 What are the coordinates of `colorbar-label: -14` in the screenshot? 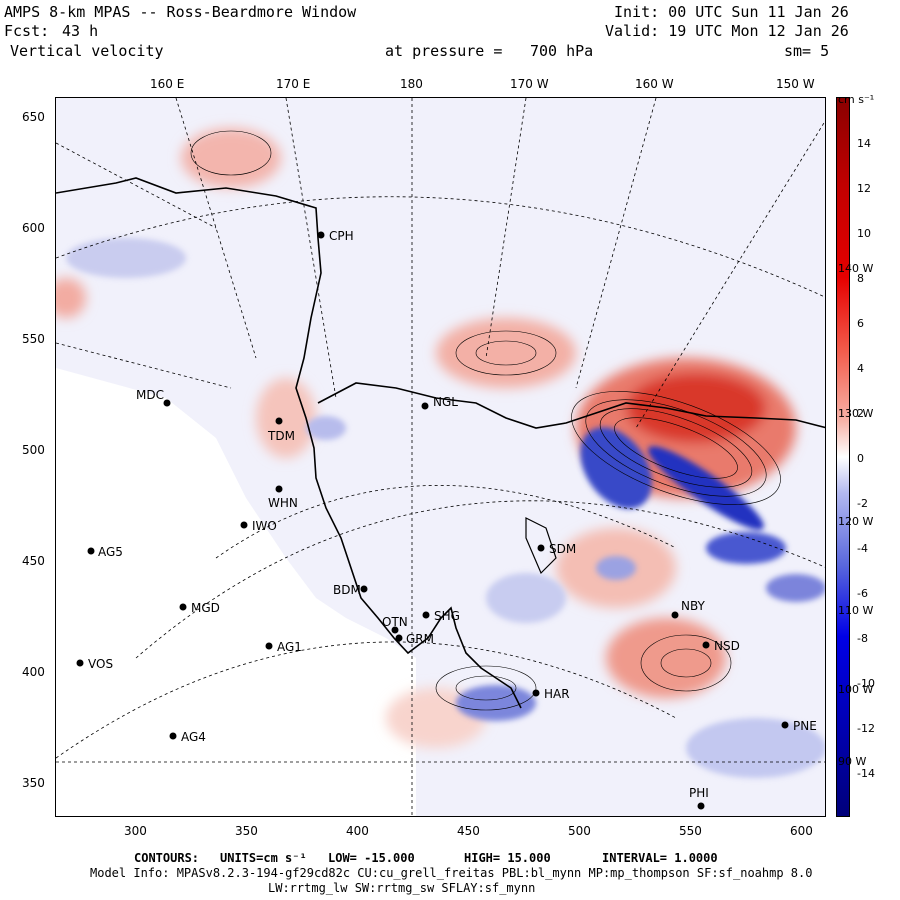 It's located at (866, 773).